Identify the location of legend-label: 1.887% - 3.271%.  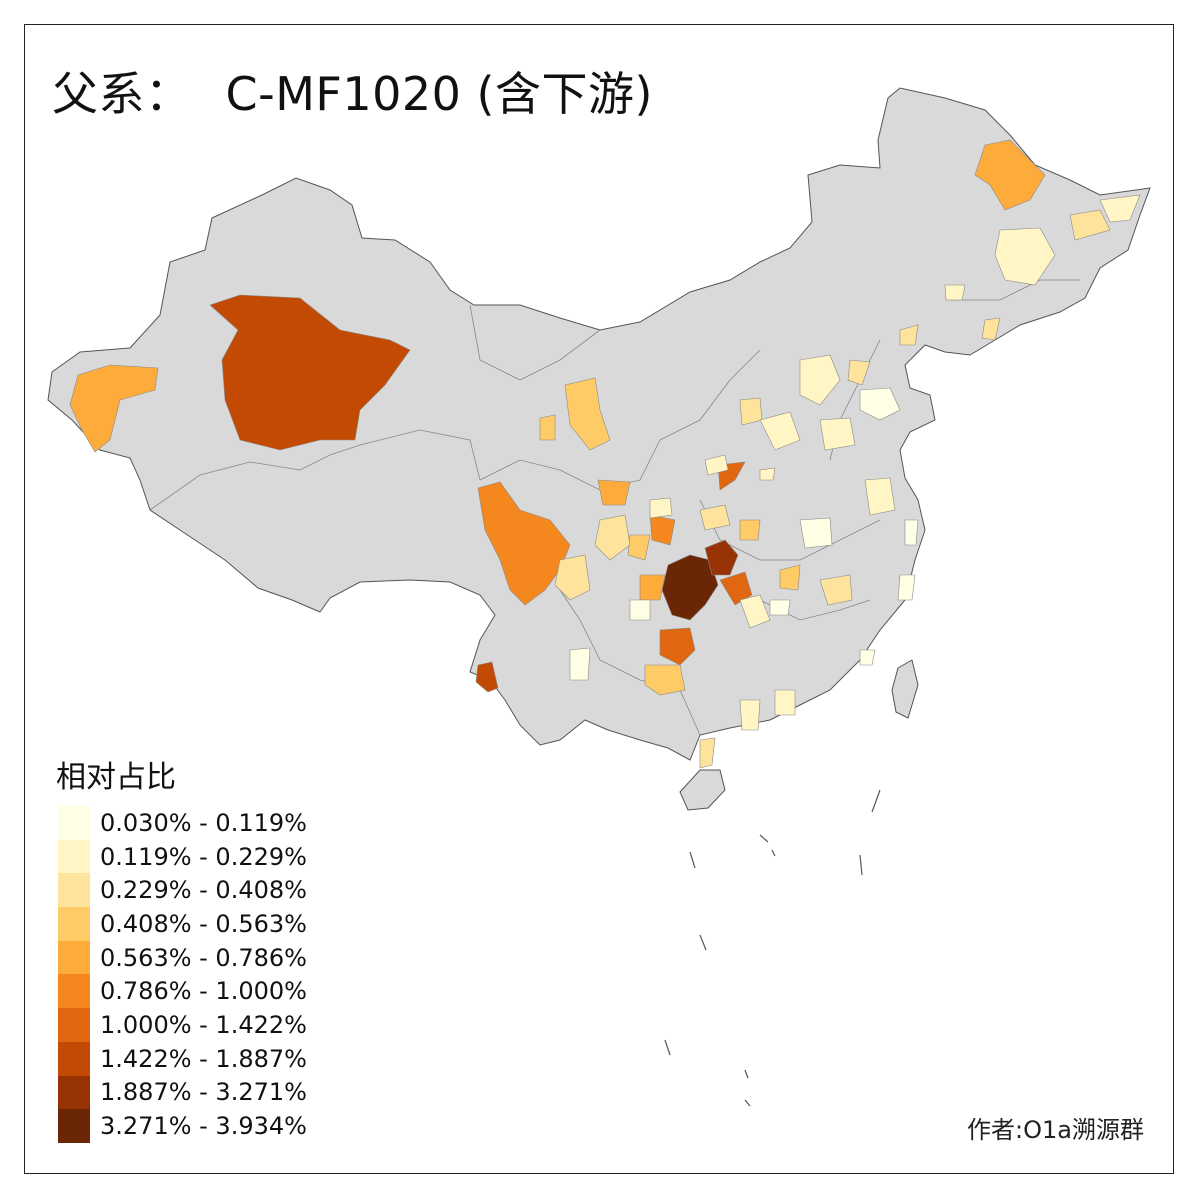
(203, 1092).